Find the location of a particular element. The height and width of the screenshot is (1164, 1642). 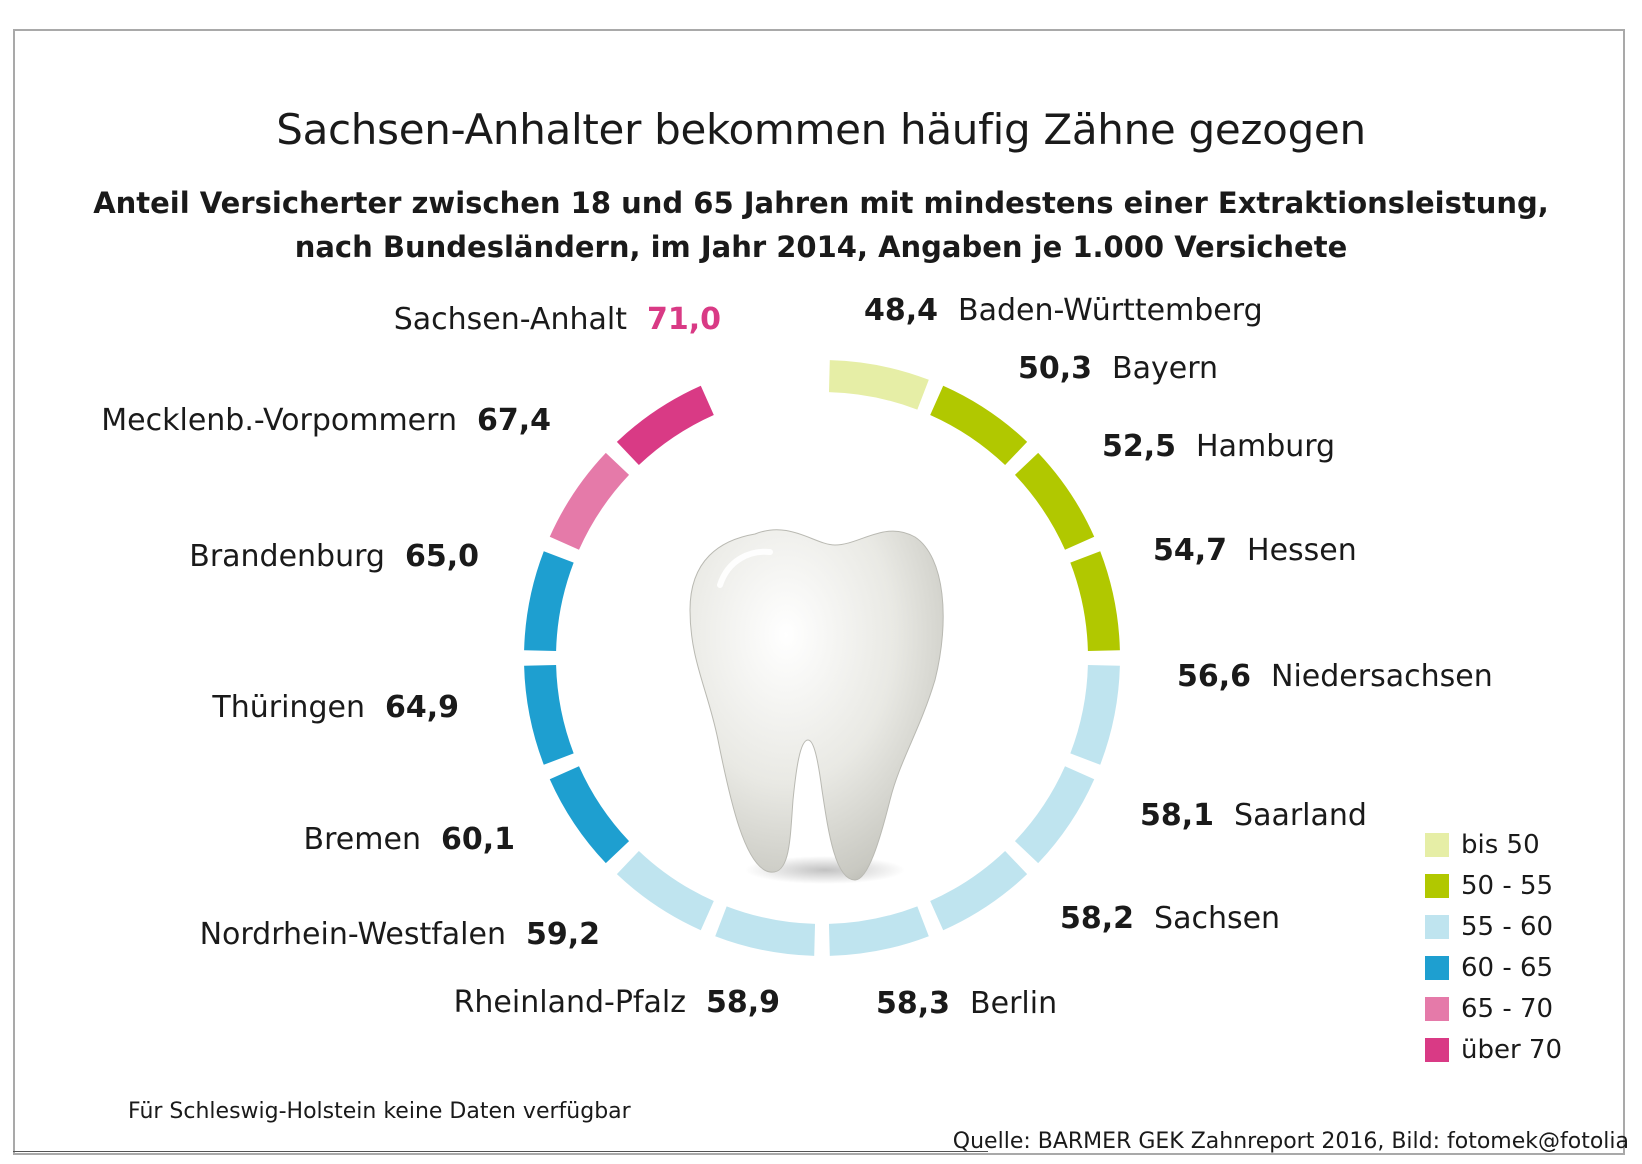

ring-segment-rheinland-pfalz is located at coordinates (765, 931).